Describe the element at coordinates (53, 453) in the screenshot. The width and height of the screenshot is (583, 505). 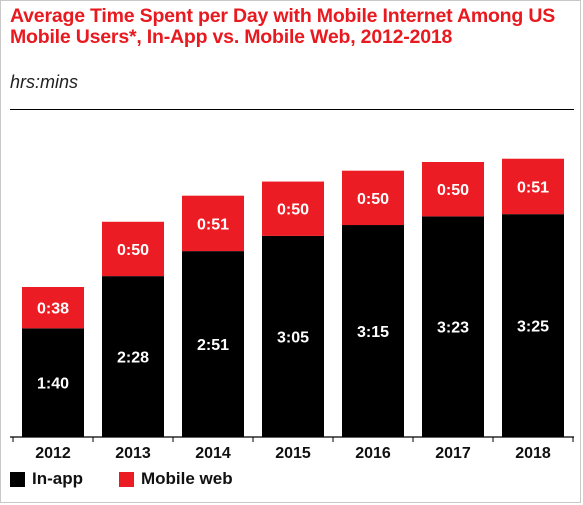
I see `x-tick-label-2012: 2012` at that location.